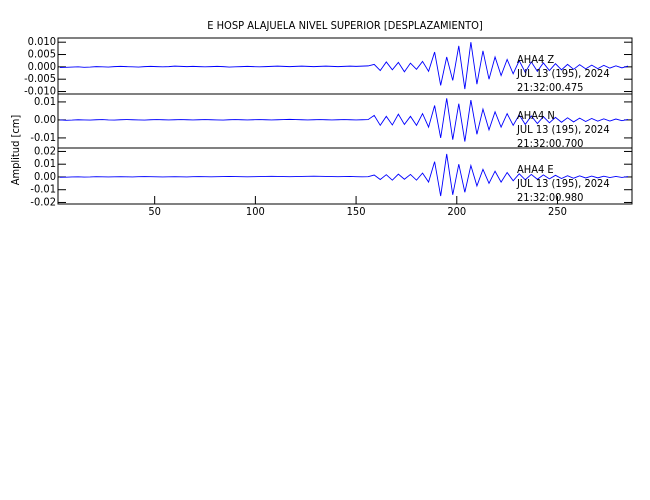  What do you see at coordinates (557, 211) in the screenshot?
I see `x-tick-label: 250` at bounding box center [557, 211].